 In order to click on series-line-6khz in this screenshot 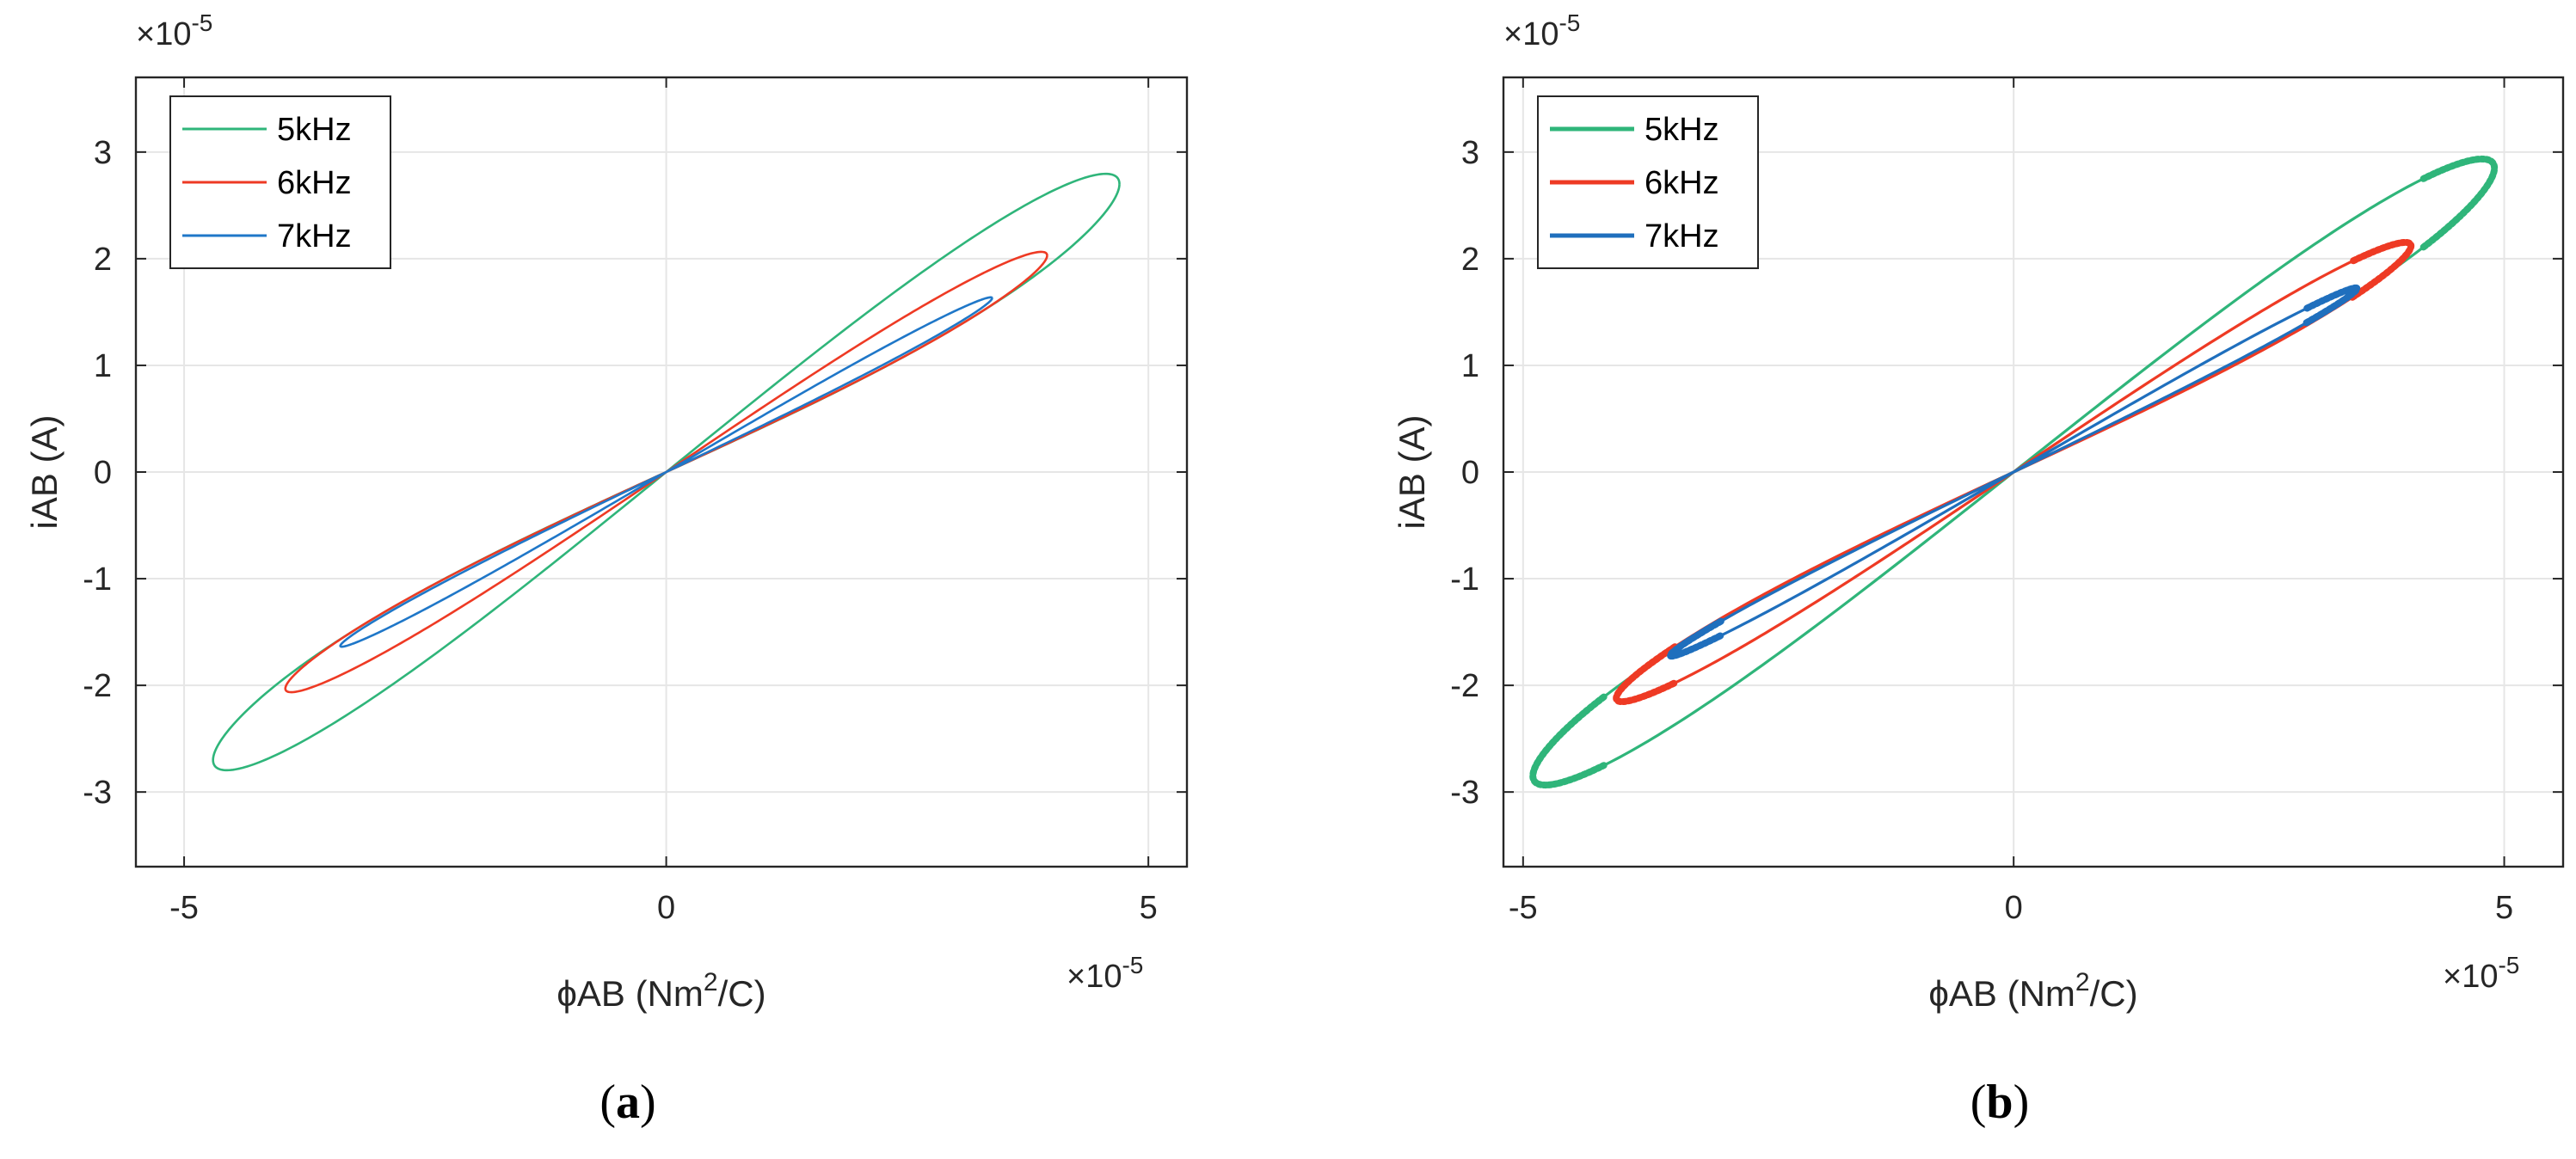, I will do `click(666, 472)`.